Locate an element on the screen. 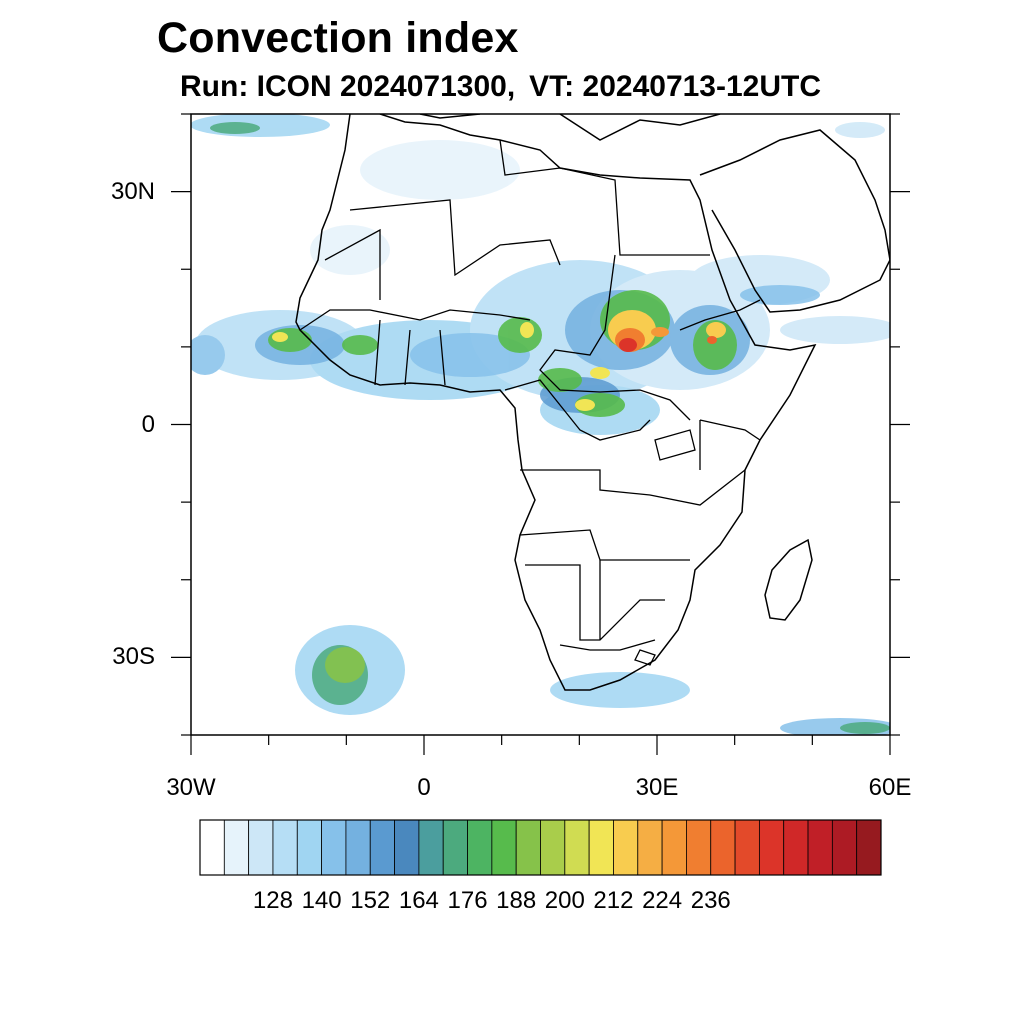 The width and height of the screenshot is (1024, 1024). colorbar-label: 188 is located at coordinates (516, 900).